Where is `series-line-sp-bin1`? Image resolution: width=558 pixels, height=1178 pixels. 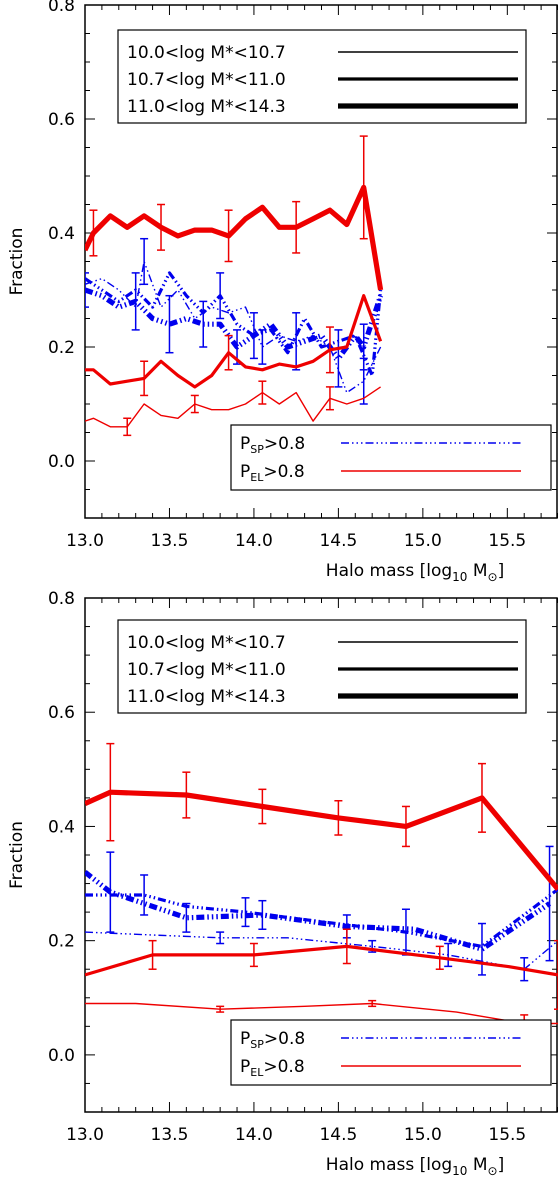
series-line-sp-bin1 is located at coordinates (233, 327).